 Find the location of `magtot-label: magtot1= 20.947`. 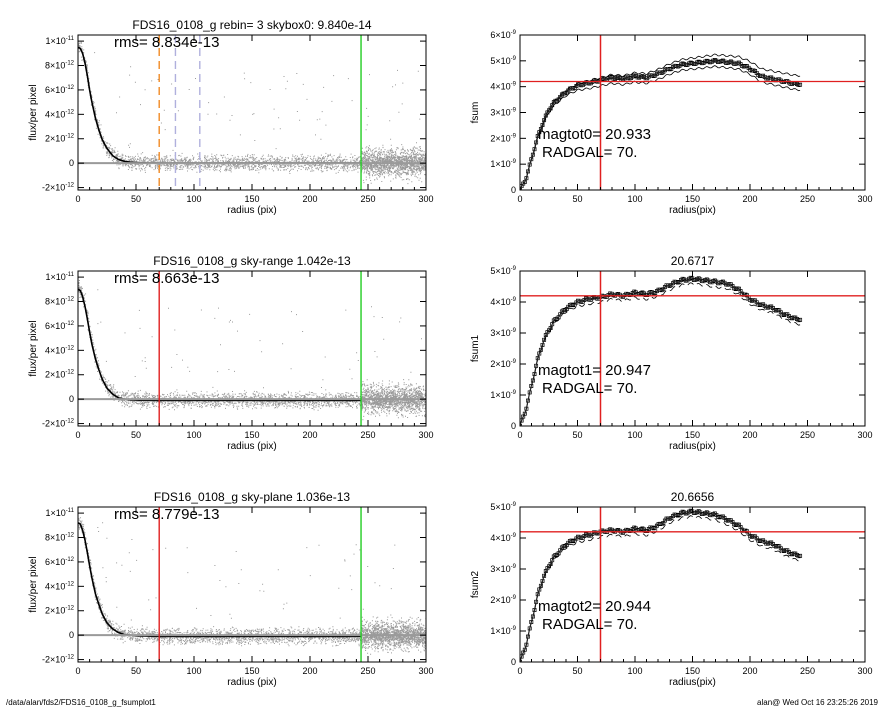

magtot-label: magtot1= 20.947 is located at coordinates (594, 370).